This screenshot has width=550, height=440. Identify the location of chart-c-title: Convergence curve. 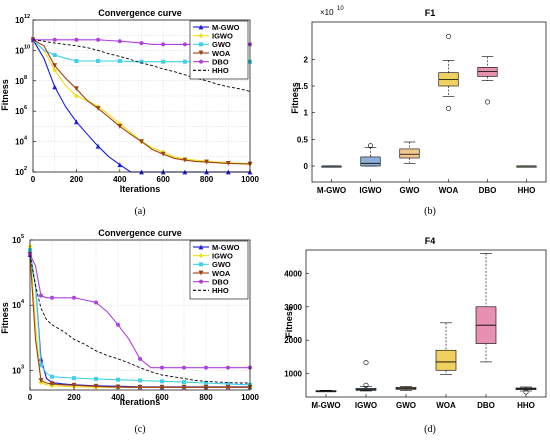
(140, 233).